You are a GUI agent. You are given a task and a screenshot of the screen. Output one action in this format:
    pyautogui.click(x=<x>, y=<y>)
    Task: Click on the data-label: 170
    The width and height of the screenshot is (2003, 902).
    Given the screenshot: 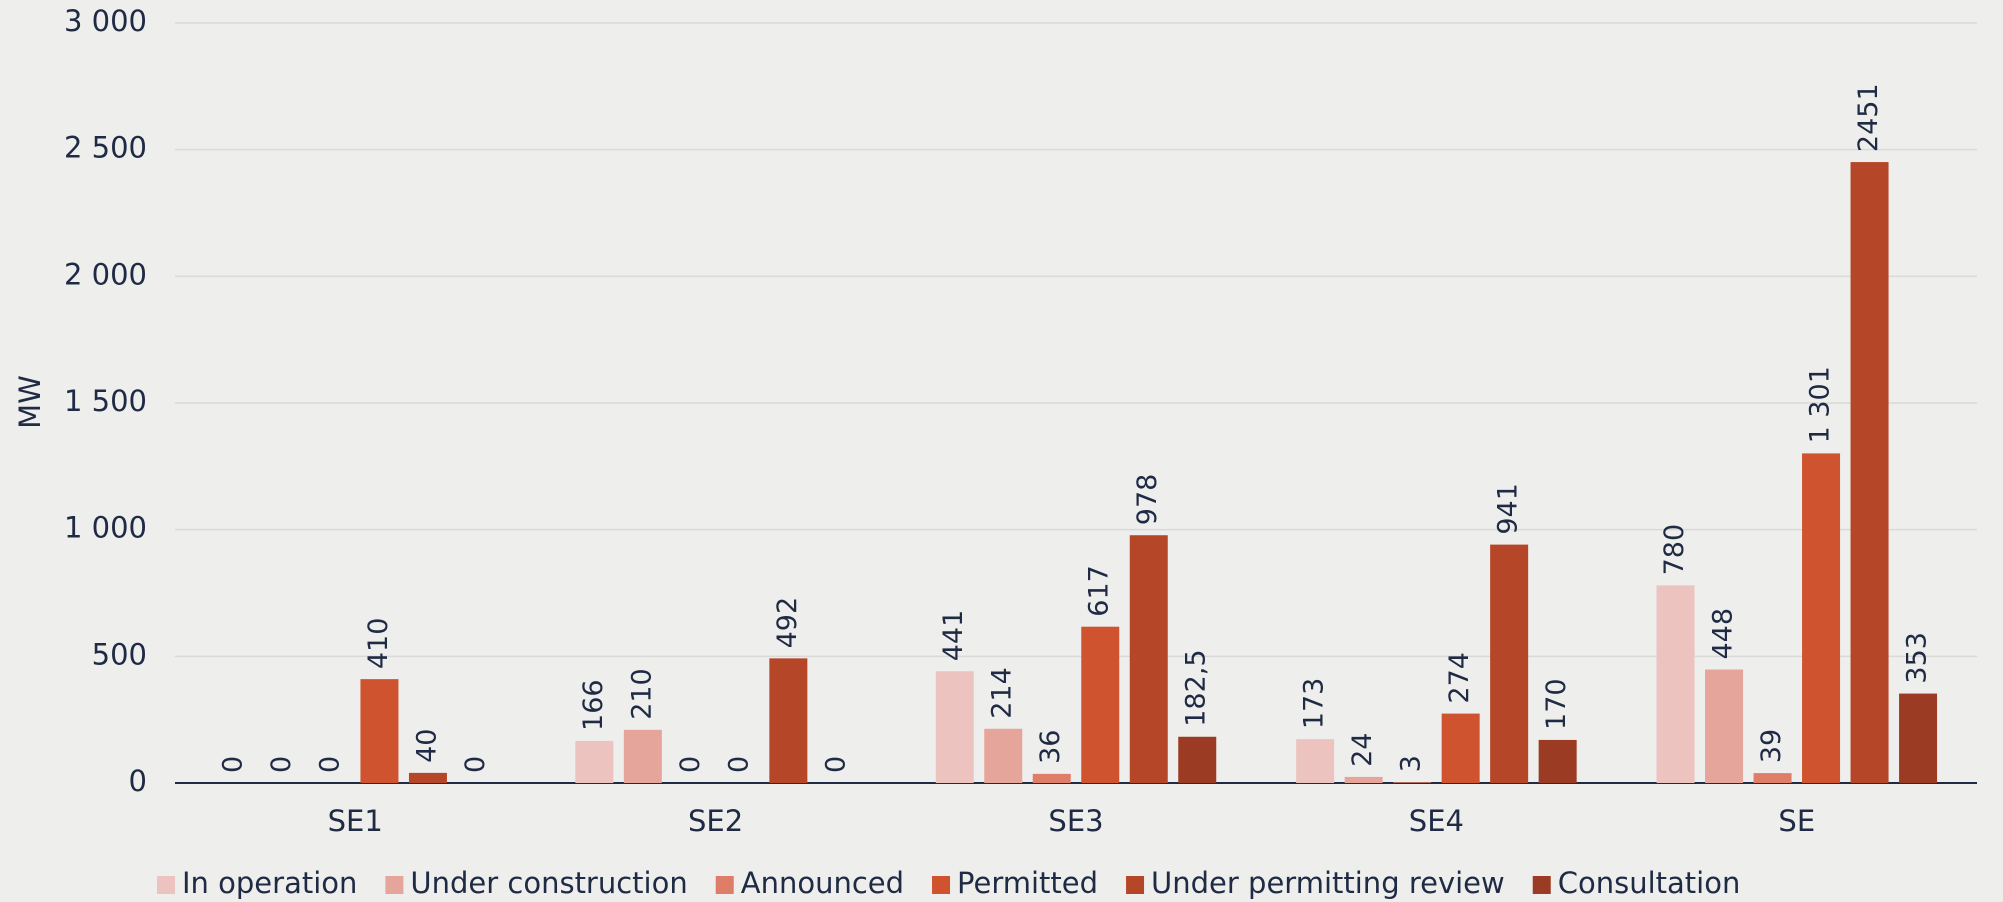 What is the action you would take?
    pyautogui.click(x=1556, y=704)
    